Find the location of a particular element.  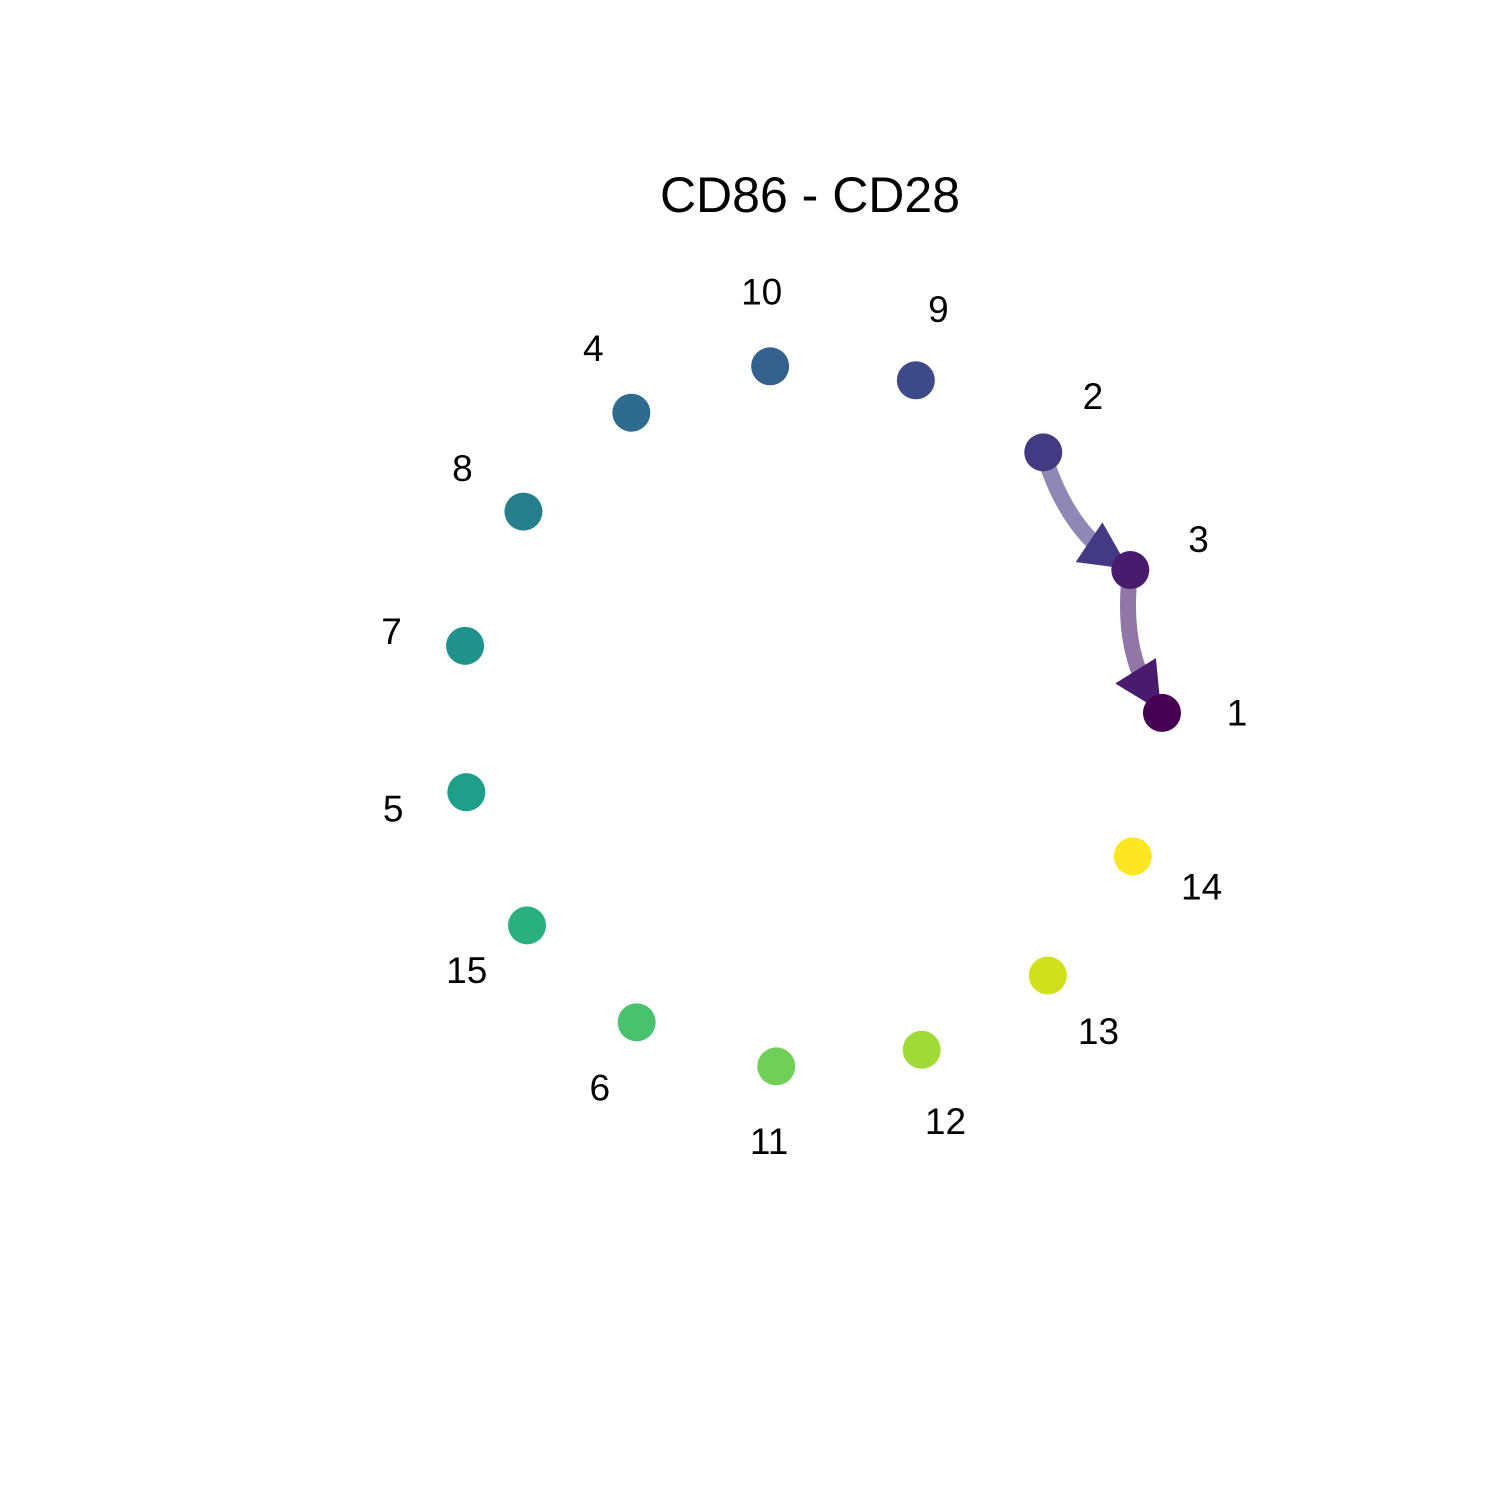

node-label-4: 4 is located at coordinates (593, 348).